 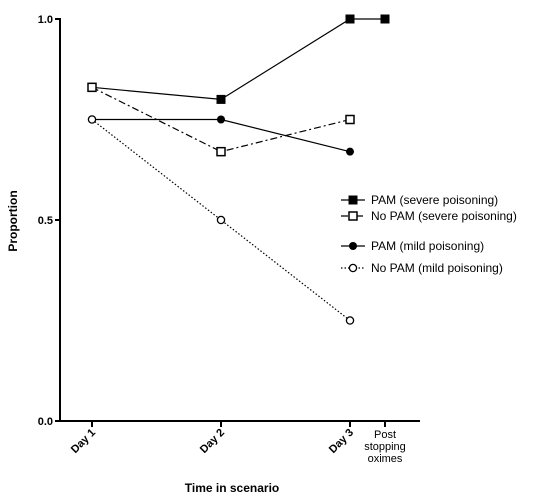 What do you see at coordinates (434, 200) in the screenshot?
I see `legend-label: PAM (severe poisoning)` at bounding box center [434, 200].